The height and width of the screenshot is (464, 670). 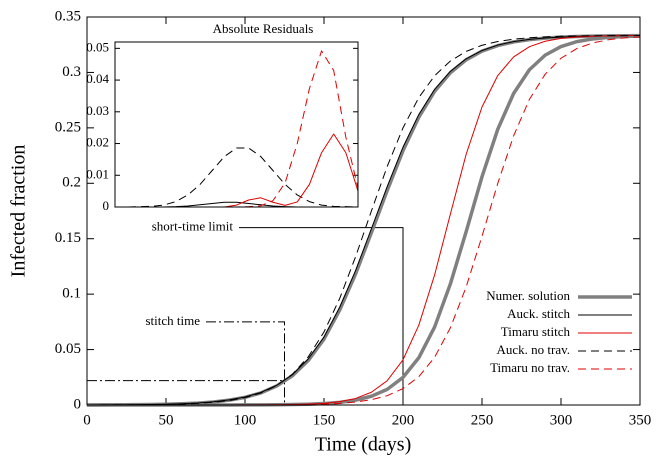 What do you see at coordinates (538, 313) in the screenshot?
I see `legend-label: Auck. stitch` at bounding box center [538, 313].